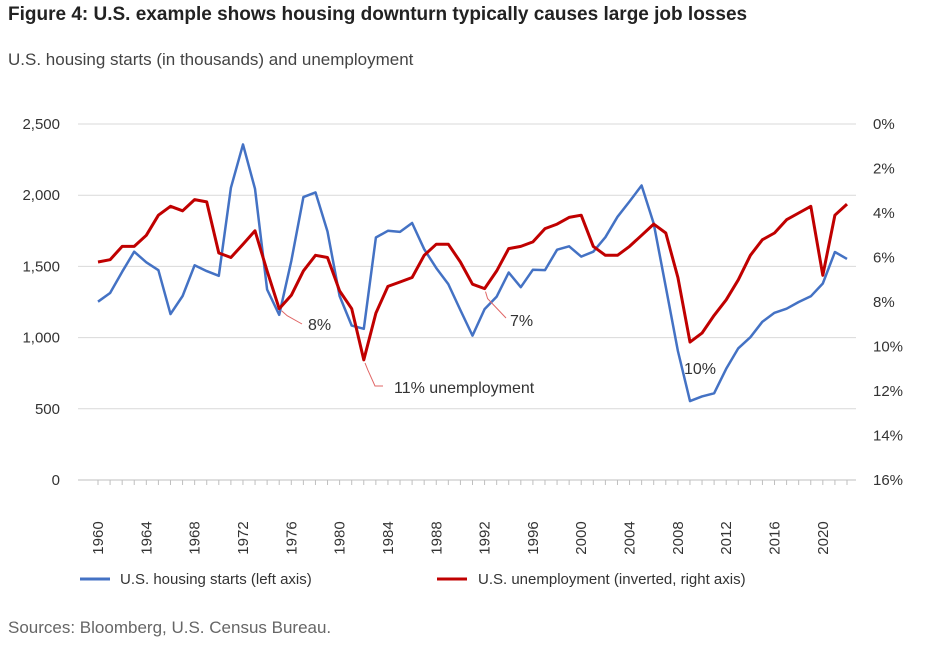 The width and height of the screenshot is (933, 645). Describe the element at coordinates (340, 537) in the screenshot. I see `x-axis-tick-label: 1980` at that location.